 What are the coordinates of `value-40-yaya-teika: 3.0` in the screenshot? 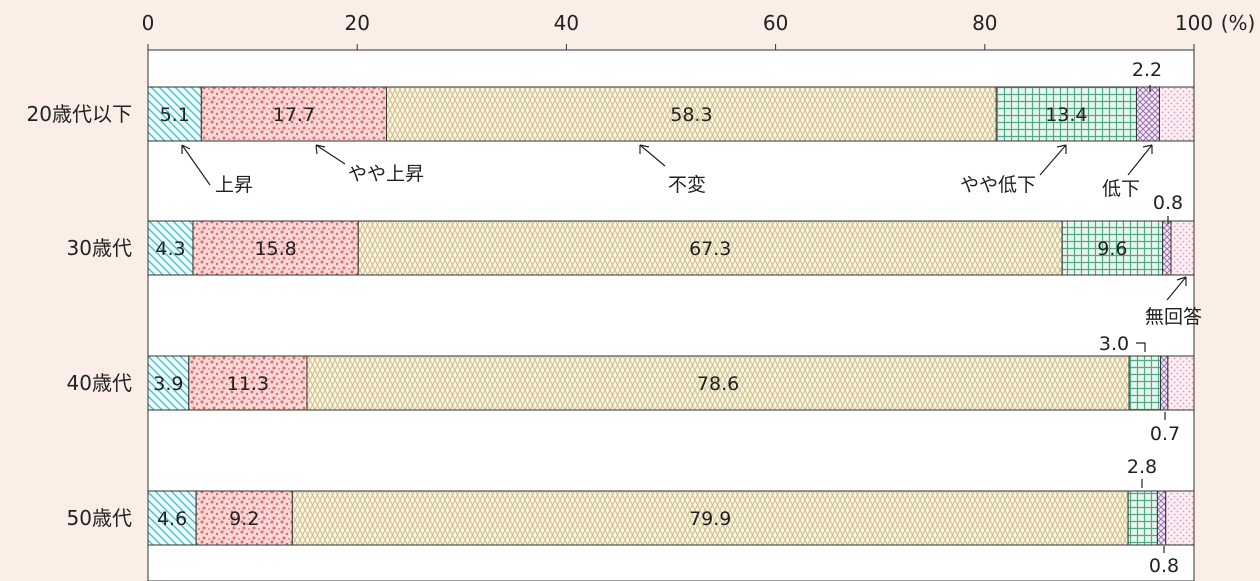 It's located at (1114, 344).